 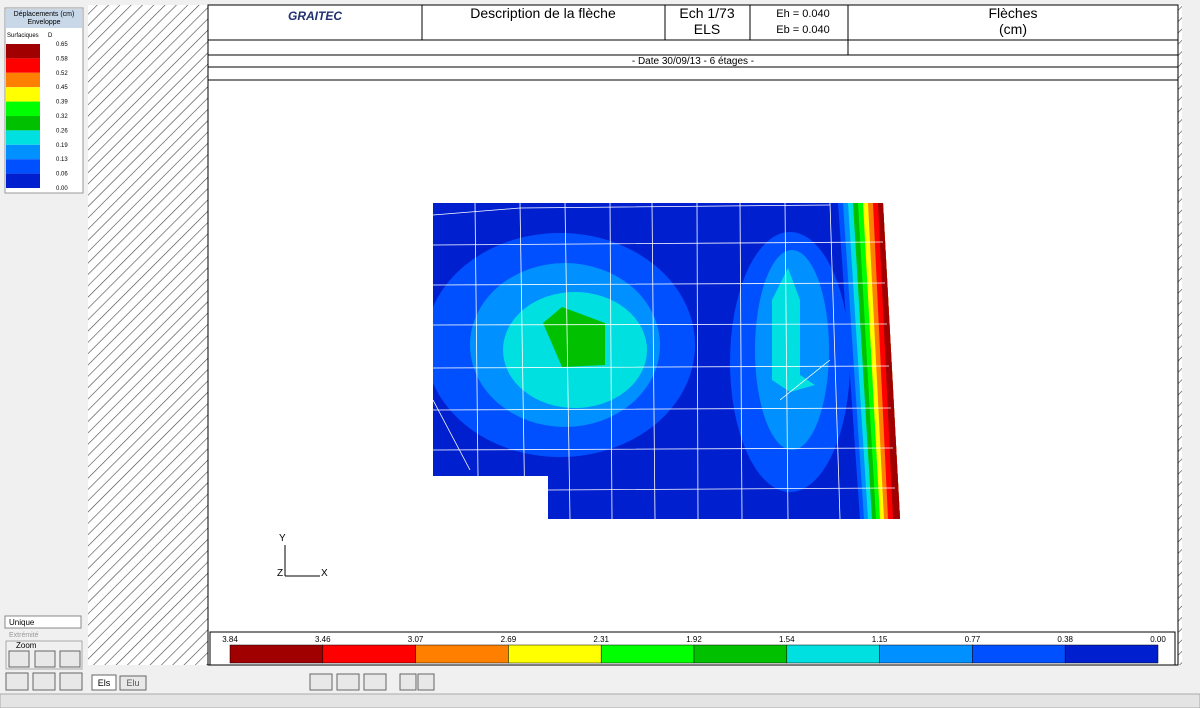 I want to click on colorbar-value: 0.38, so click(x=1065, y=639).